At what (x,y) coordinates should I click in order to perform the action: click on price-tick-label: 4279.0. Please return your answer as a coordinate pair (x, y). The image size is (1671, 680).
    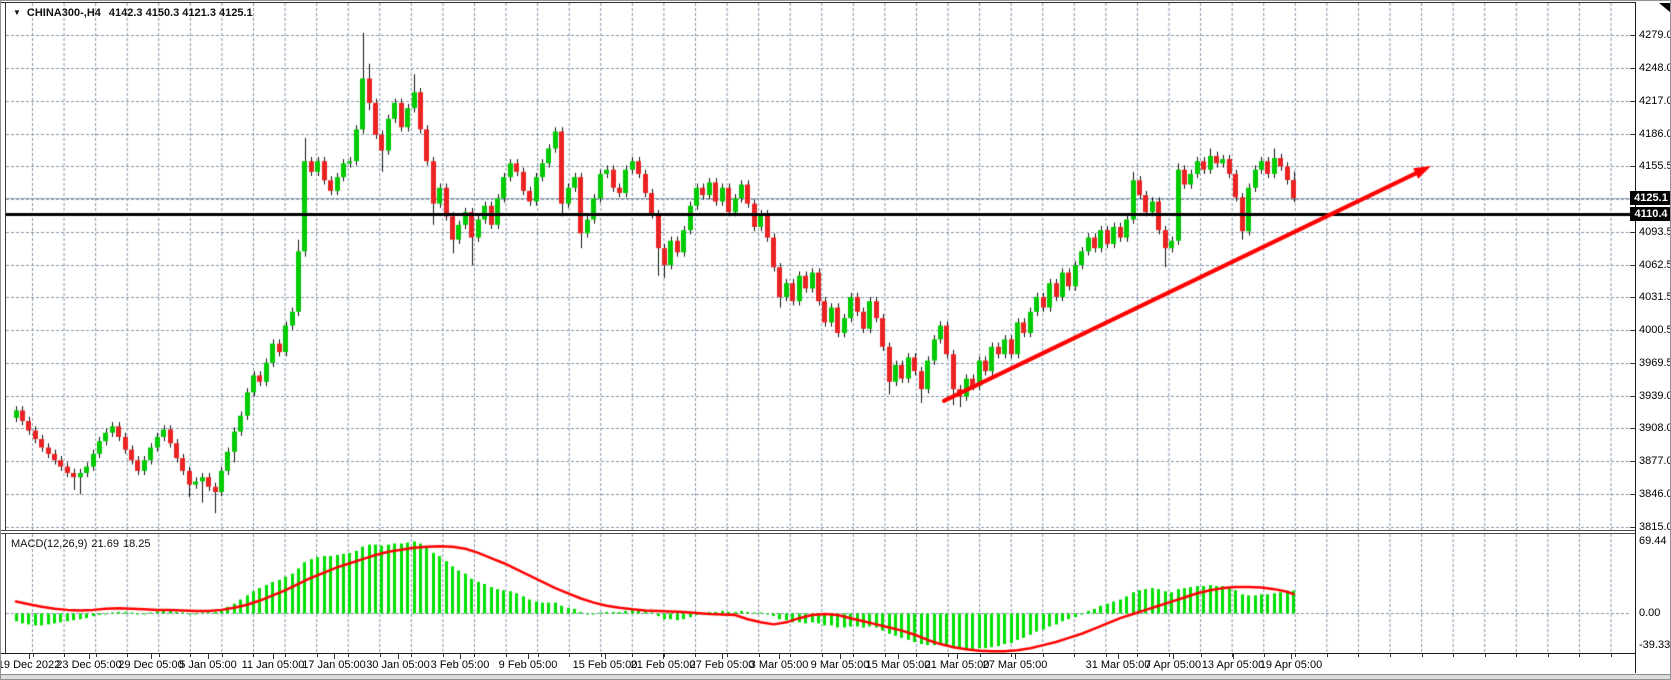
    Looking at the image, I should click on (1655, 35).